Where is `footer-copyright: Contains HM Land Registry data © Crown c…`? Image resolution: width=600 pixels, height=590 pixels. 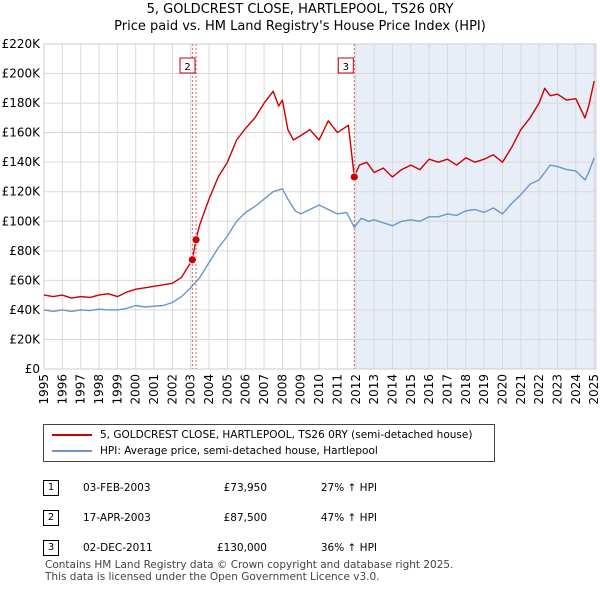
footer-copyright: Contains HM Land Registry data © Crown c… is located at coordinates (249, 565).